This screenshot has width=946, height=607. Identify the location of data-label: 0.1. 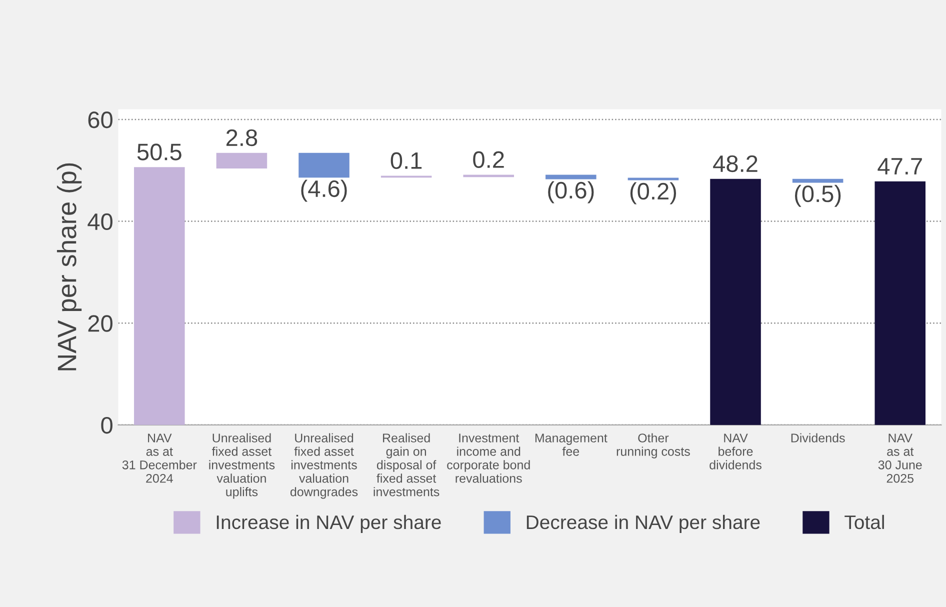
(406, 161).